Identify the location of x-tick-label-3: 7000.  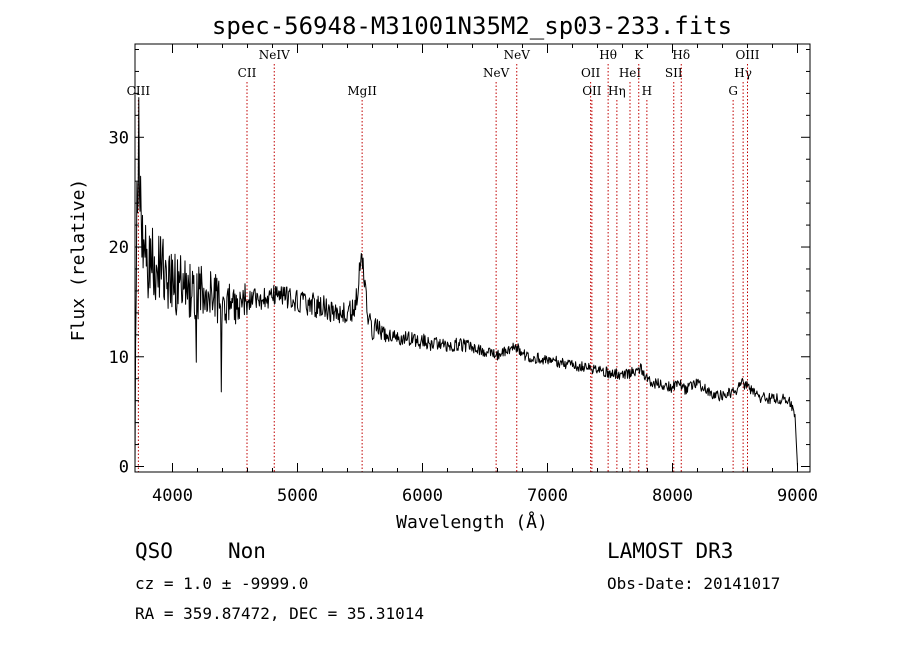
(547, 496).